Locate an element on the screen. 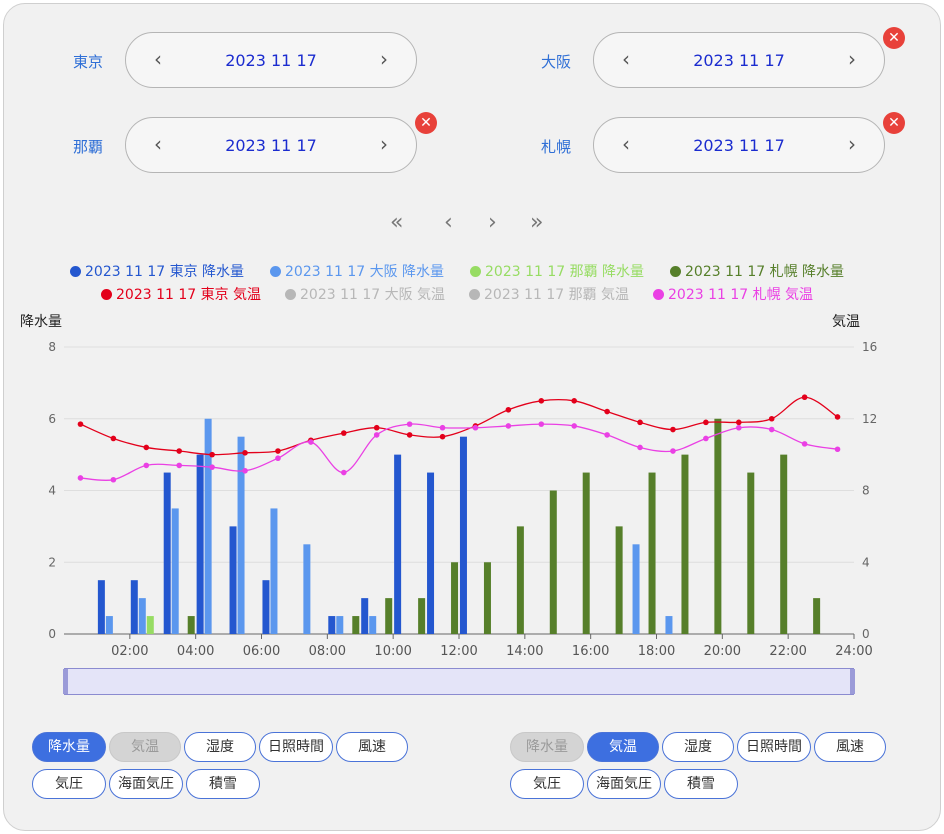 The height and width of the screenshot is (834, 944). legend-label: 2023 11 17 東京 降水量 is located at coordinates (165, 272).